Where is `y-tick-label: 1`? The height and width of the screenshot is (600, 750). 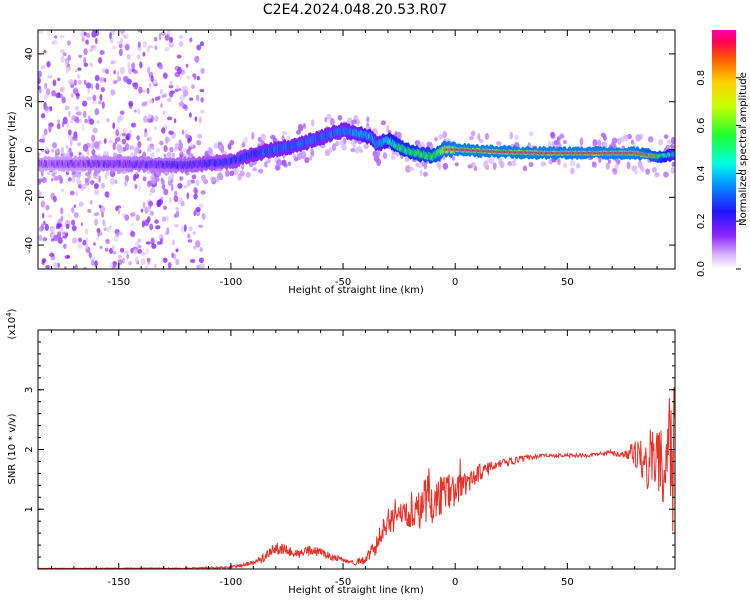 y-tick-label: 1 is located at coordinates (29, 509).